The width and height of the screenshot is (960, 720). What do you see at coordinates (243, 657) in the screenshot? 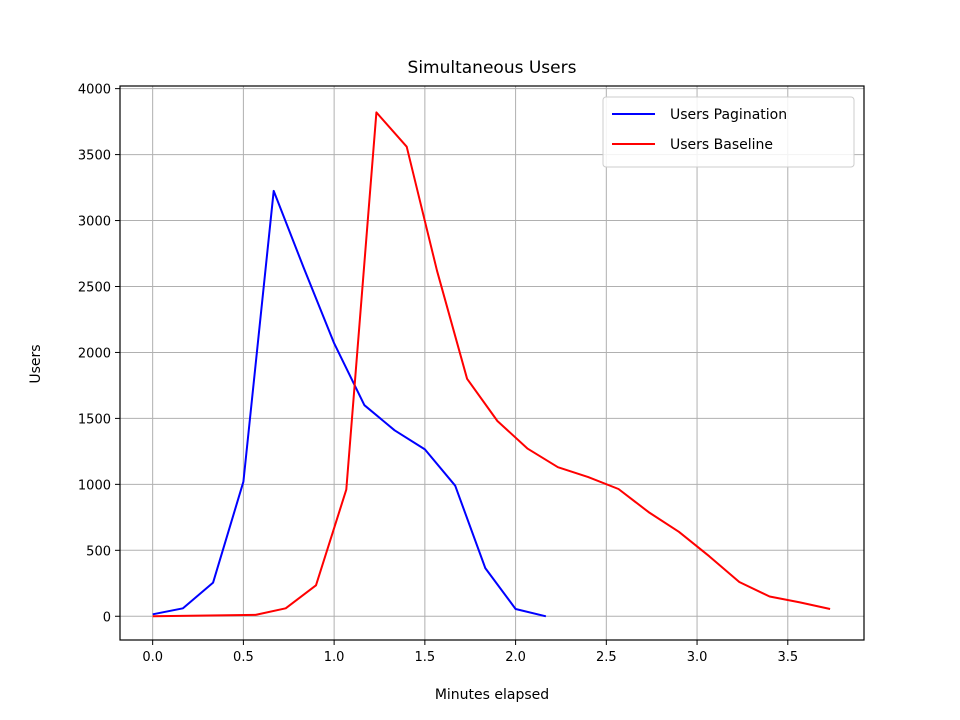
I see `x-tick-label: 0.5` at bounding box center [243, 657].